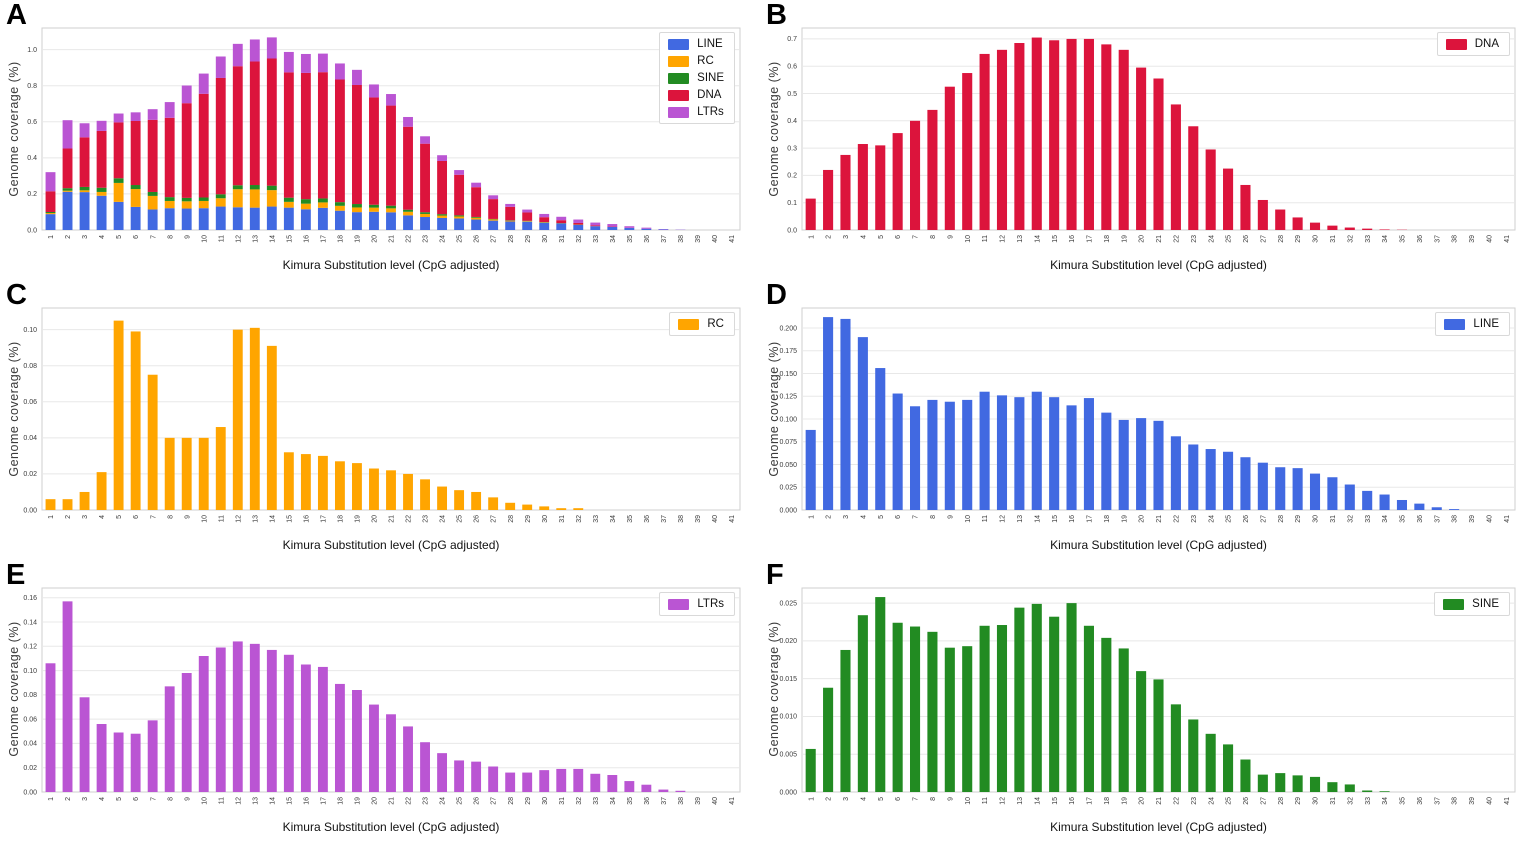 The height and width of the screenshot is (842, 1535). I want to click on svg-text: 1.0, so click(32, 50).